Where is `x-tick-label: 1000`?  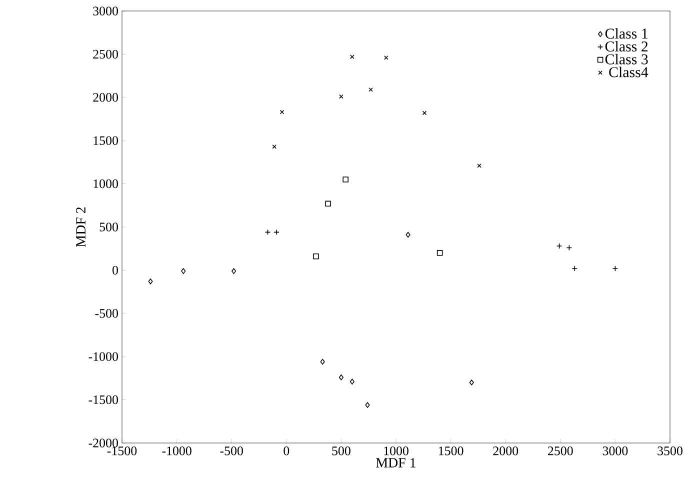 x-tick-label: 1000 is located at coordinates (396, 451).